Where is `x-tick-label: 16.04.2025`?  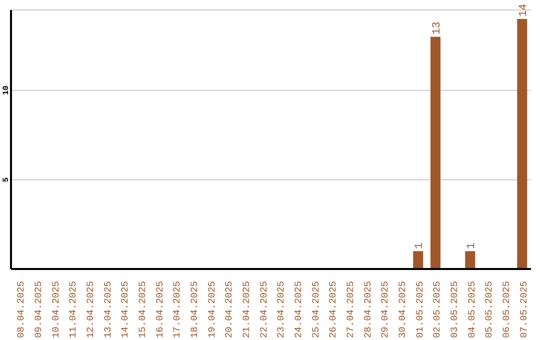
x-tick-label: 16.04.2025 is located at coordinates (160, 309).